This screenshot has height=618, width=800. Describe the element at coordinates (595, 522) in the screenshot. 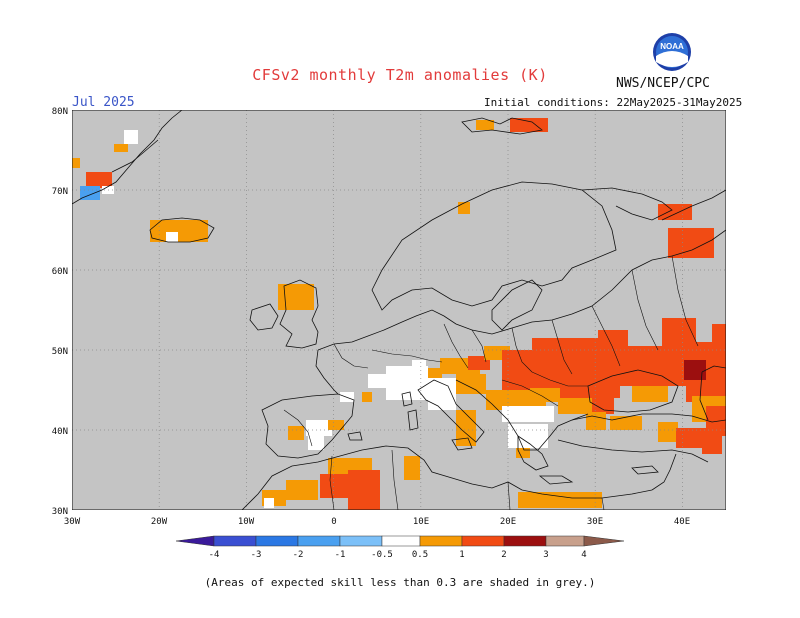

I see `lon-label-30e: 30E` at that location.